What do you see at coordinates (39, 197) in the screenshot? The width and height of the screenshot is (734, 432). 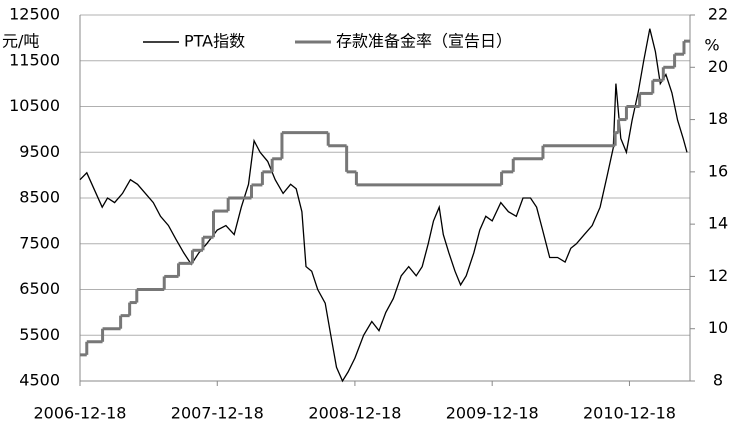 I see `y-tick-label: 8500` at bounding box center [39, 197].